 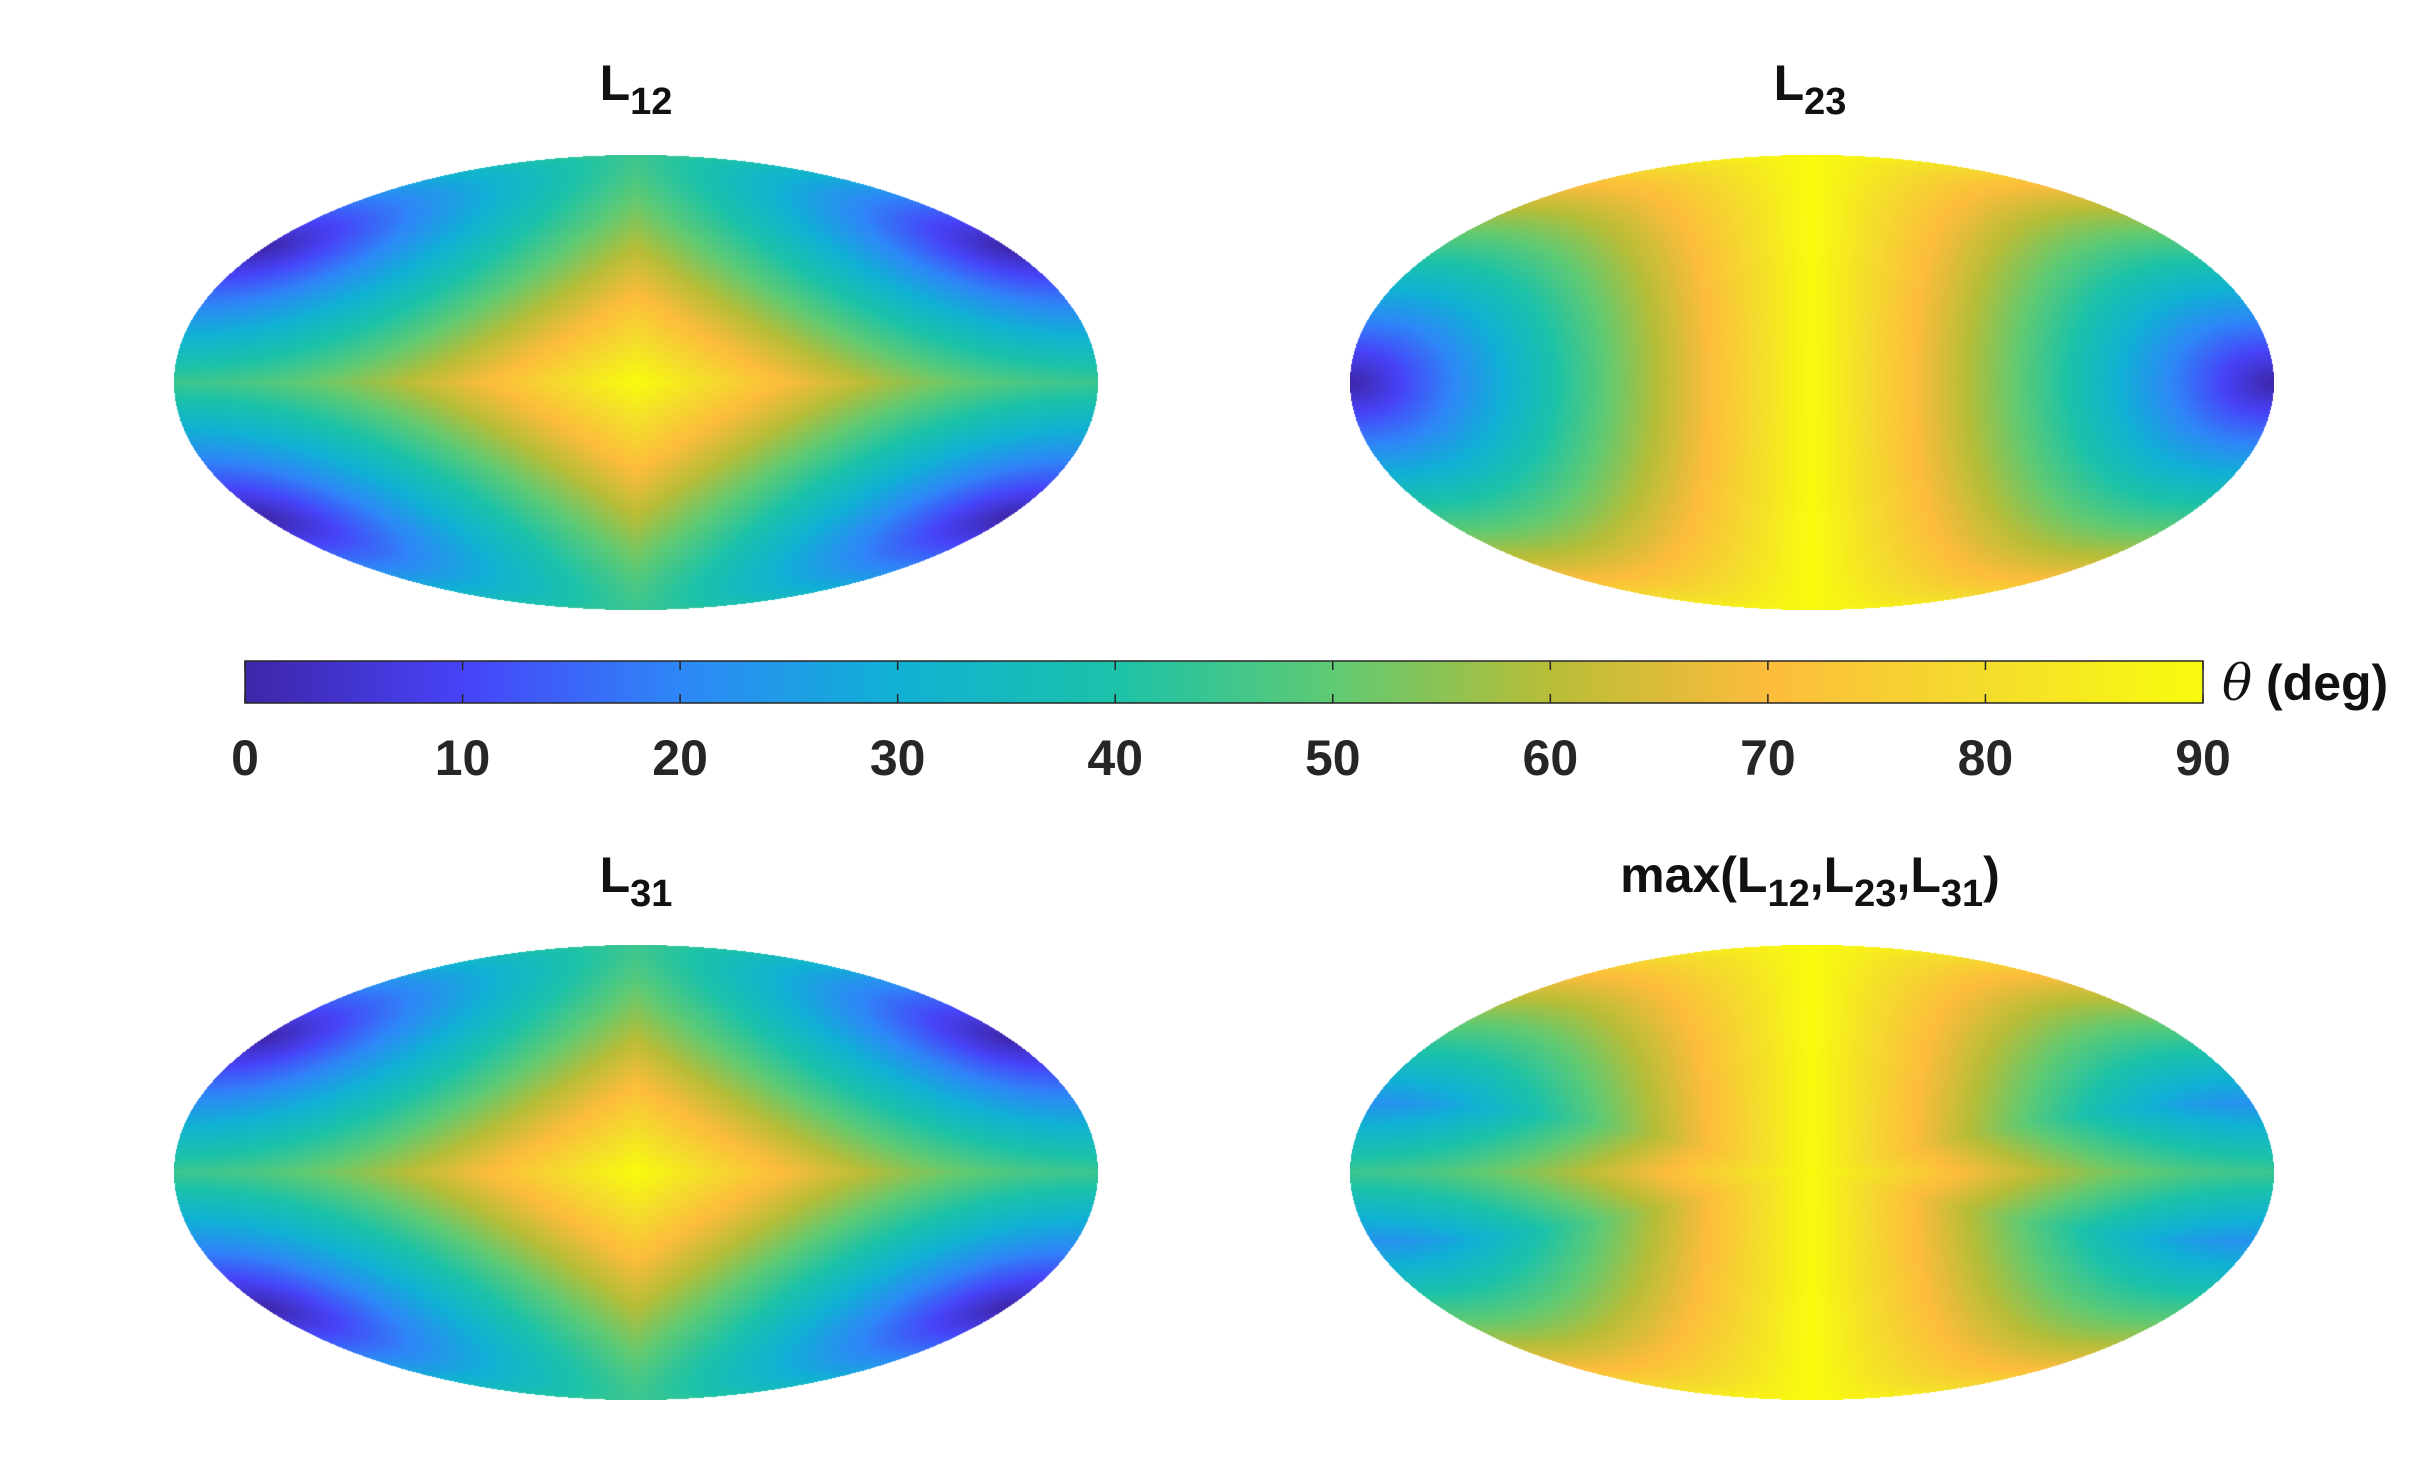 What do you see at coordinates (636, 1172) in the screenshot?
I see `heatmap-l31` at bounding box center [636, 1172].